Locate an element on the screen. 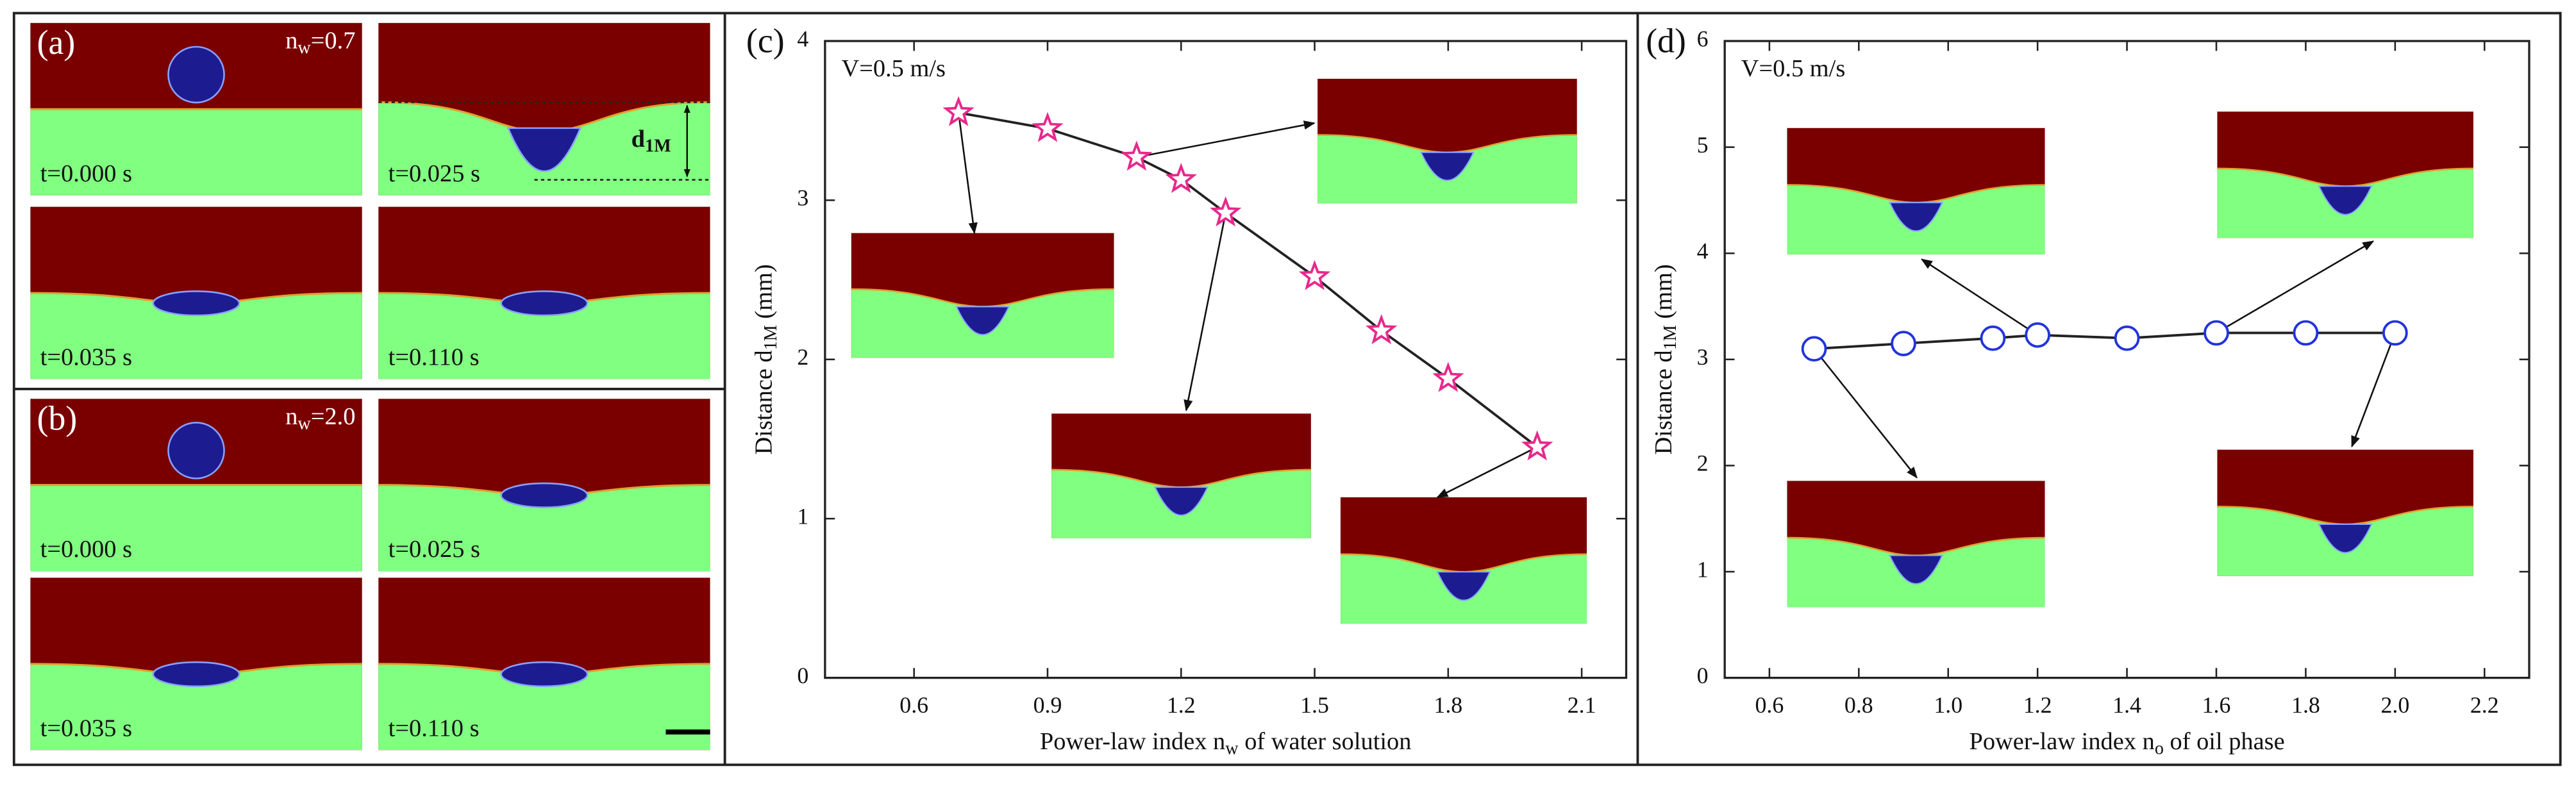 The height and width of the screenshot is (796, 2576). panel-label: (b) is located at coordinates (57, 418).